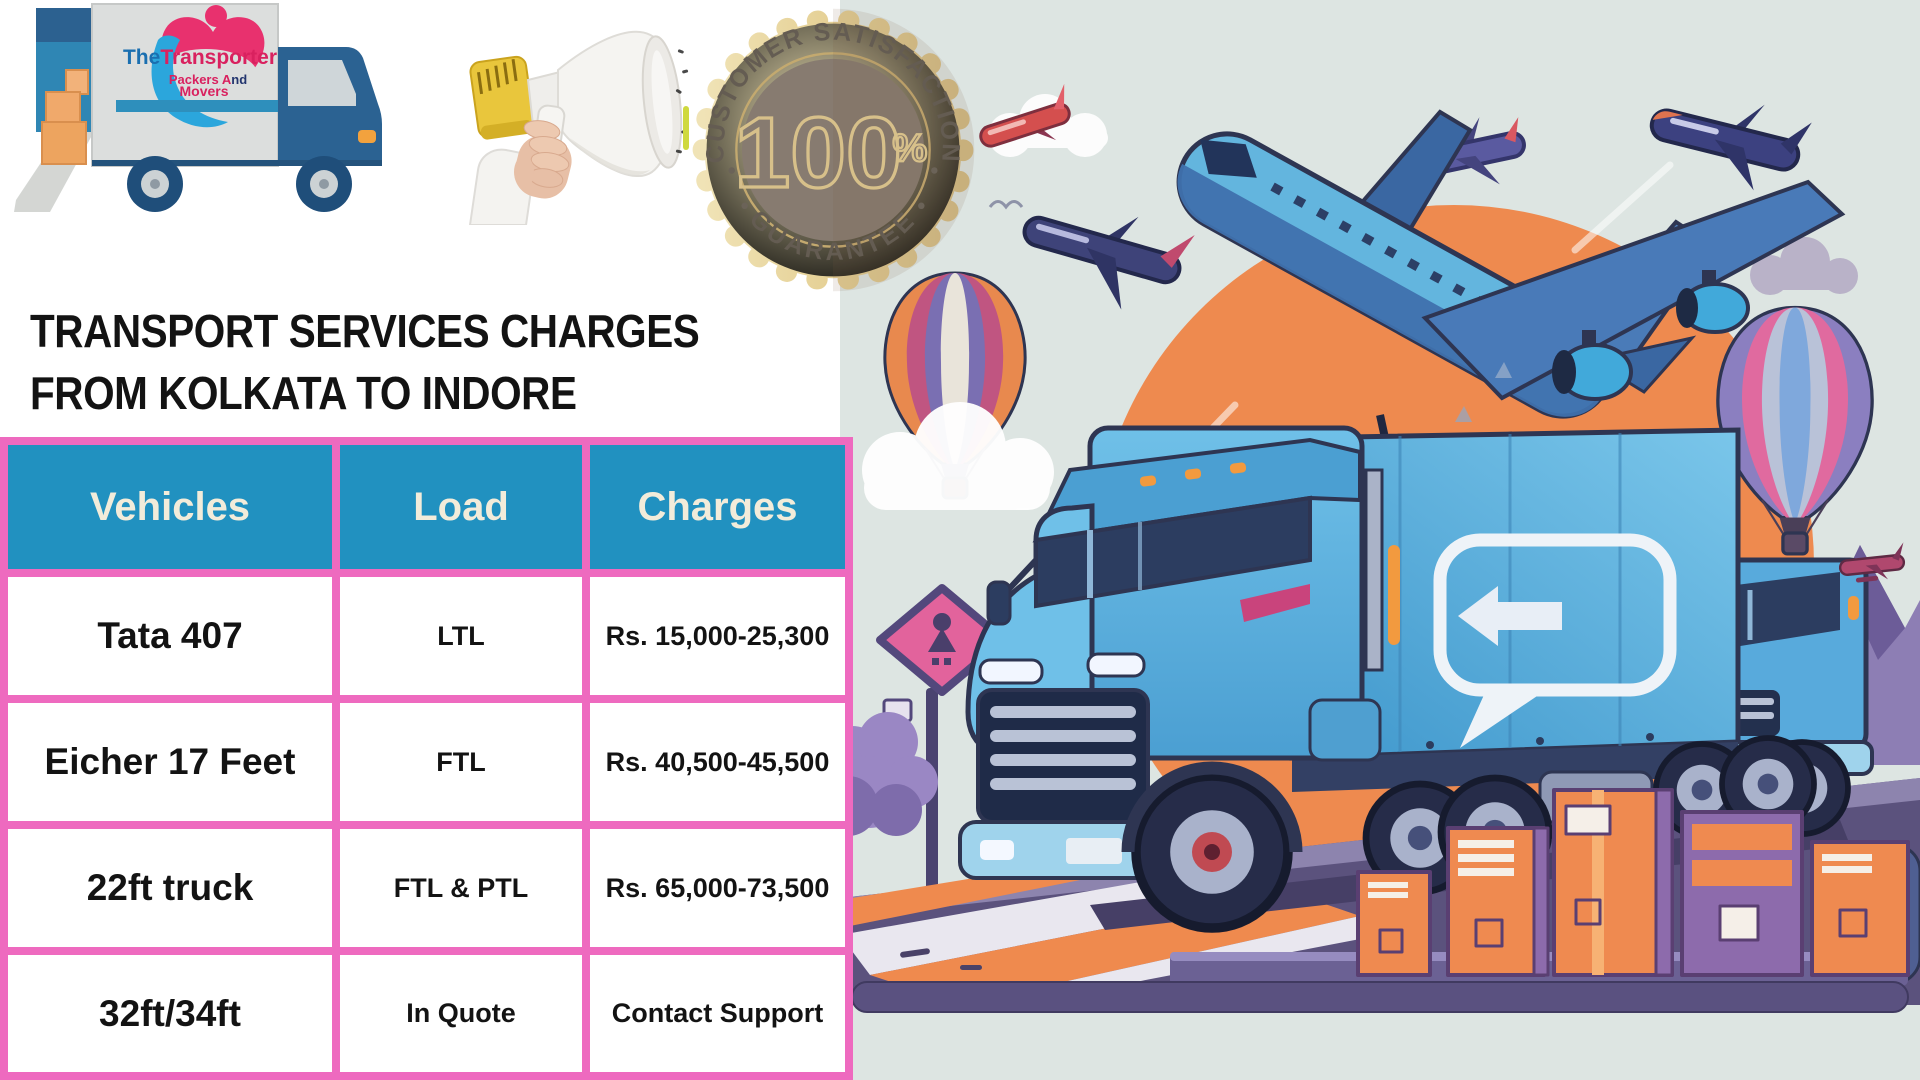 This screenshot has width=1920, height=1080. Describe the element at coordinates (1795, 430) in the screenshot. I see `hot-air-balloon-right-icon` at that location.